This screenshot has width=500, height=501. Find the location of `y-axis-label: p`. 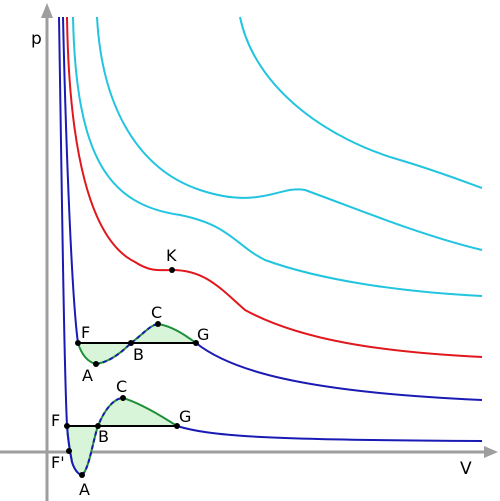

y-axis-label: p is located at coordinates (36, 39).